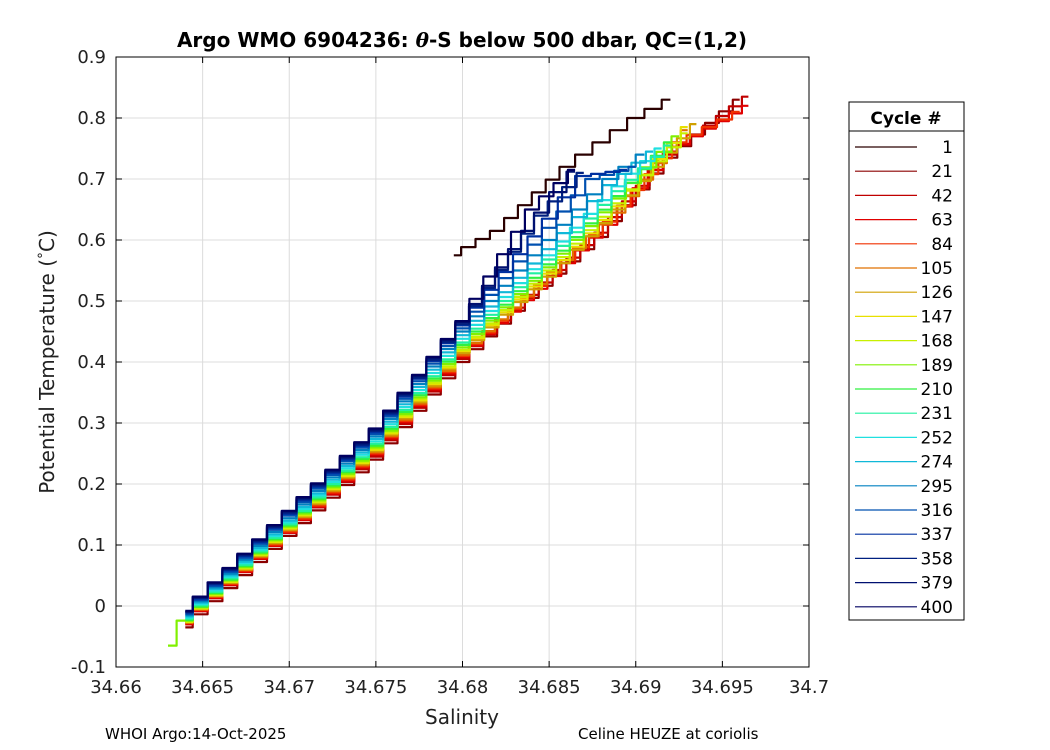 This screenshot has width=1050, height=750. Describe the element at coordinates (905, 119) in the screenshot. I see `legend-title: Cycle #` at that location.